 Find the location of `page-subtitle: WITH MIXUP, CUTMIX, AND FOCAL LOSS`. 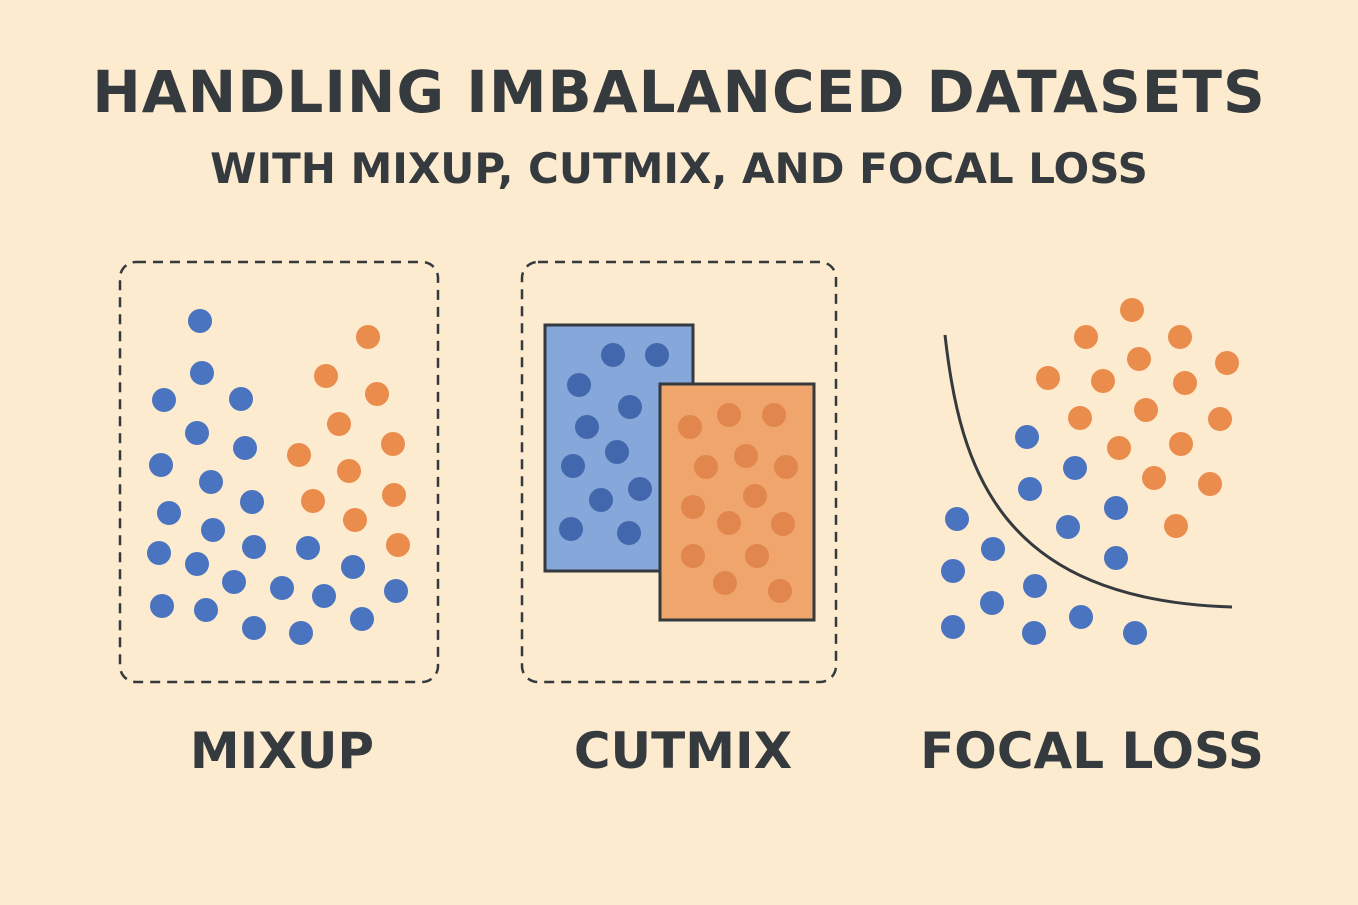

page-subtitle: WITH MIXUP, CUTMIX, AND FOCAL LOSS is located at coordinates (679, 168).